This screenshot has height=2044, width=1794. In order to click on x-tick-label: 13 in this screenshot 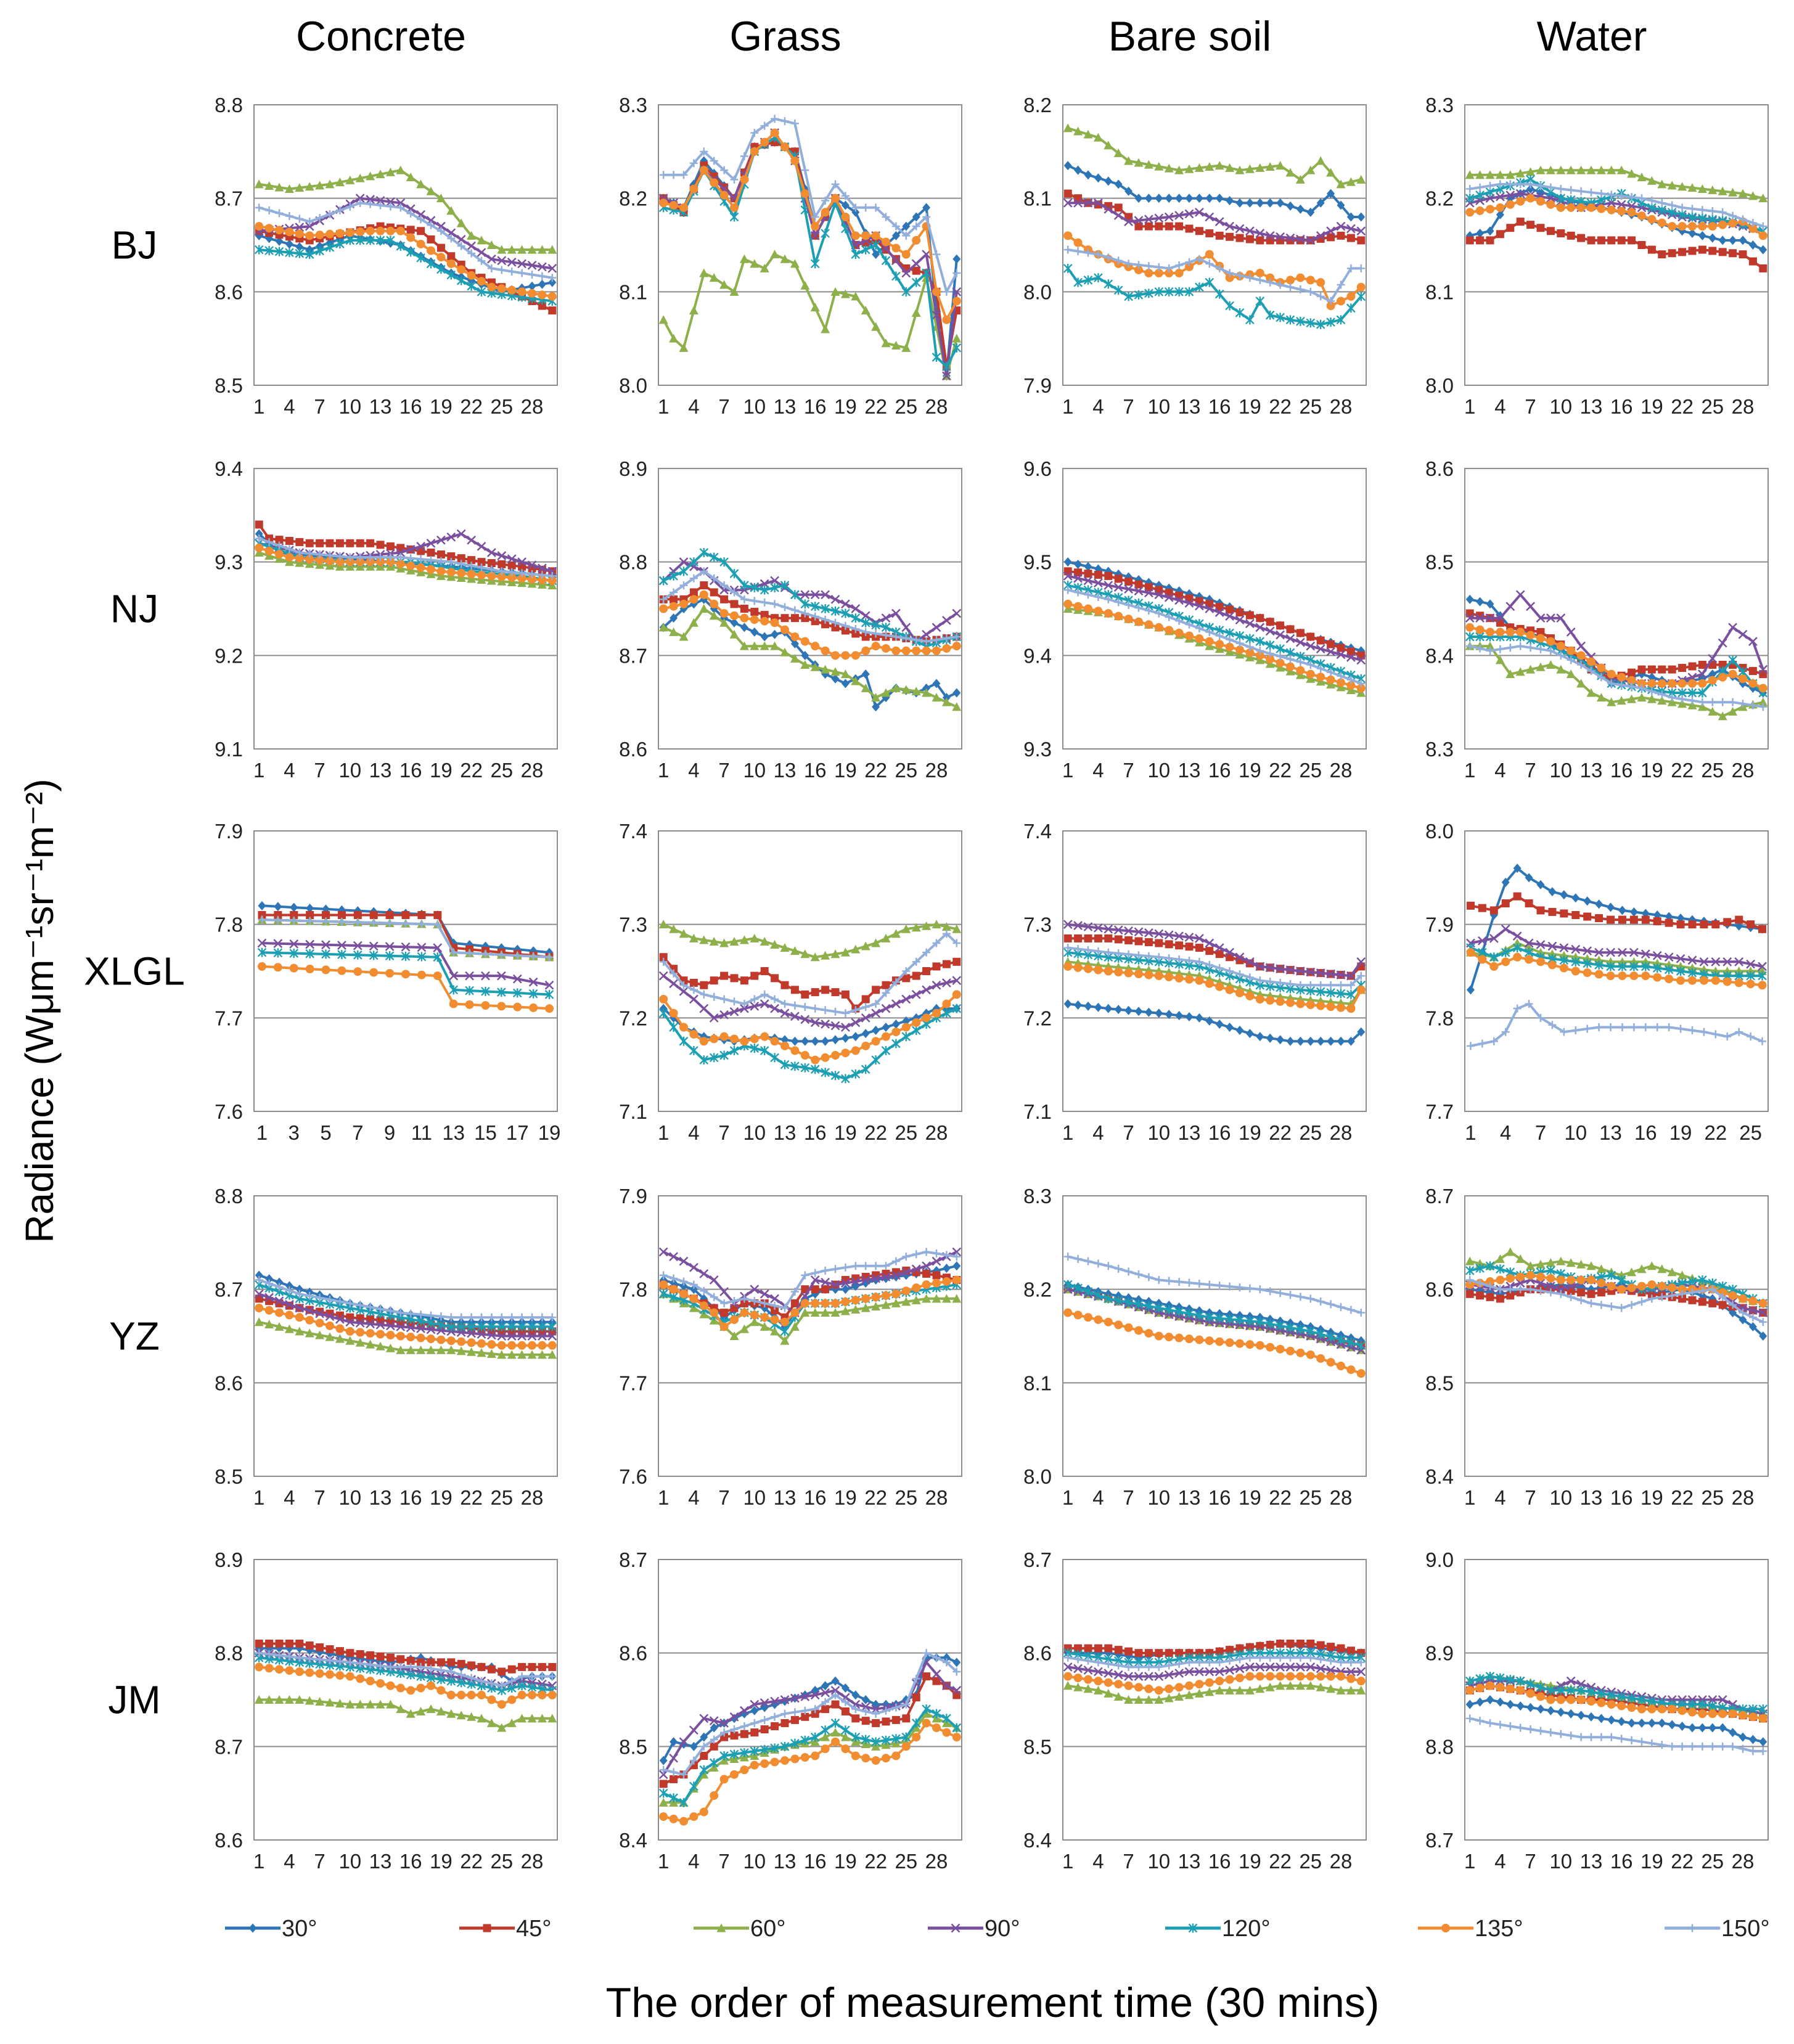, I will do `click(1592, 771)`.